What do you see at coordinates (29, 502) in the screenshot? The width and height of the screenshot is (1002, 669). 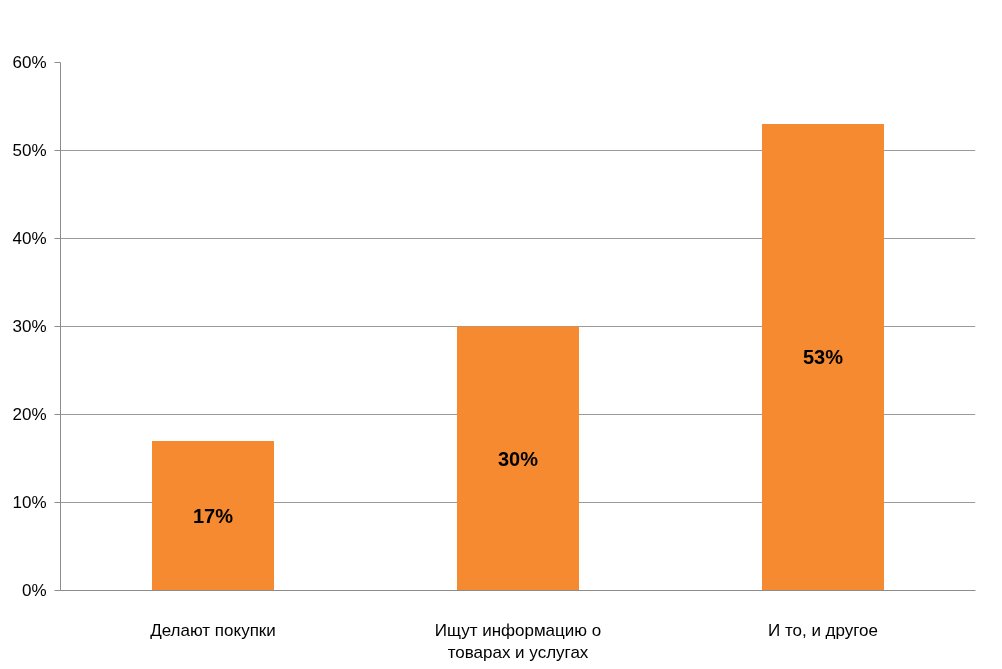 I see `y-tick-label: 10%` at bounding box center [29, 502].